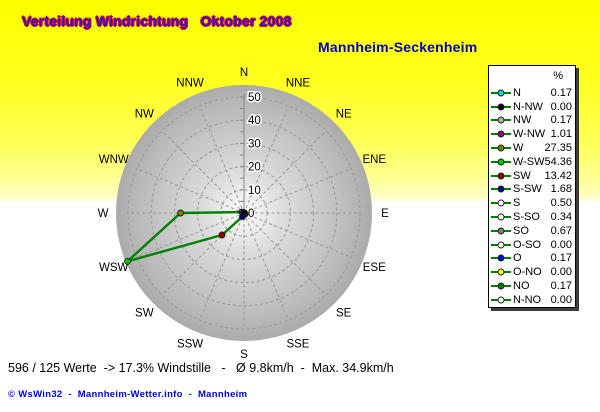 This screenshot has height=412, width=600. Describe the element at coordinates (298, 84) in the screenshot. I see `svg-text: NNE` at that location.